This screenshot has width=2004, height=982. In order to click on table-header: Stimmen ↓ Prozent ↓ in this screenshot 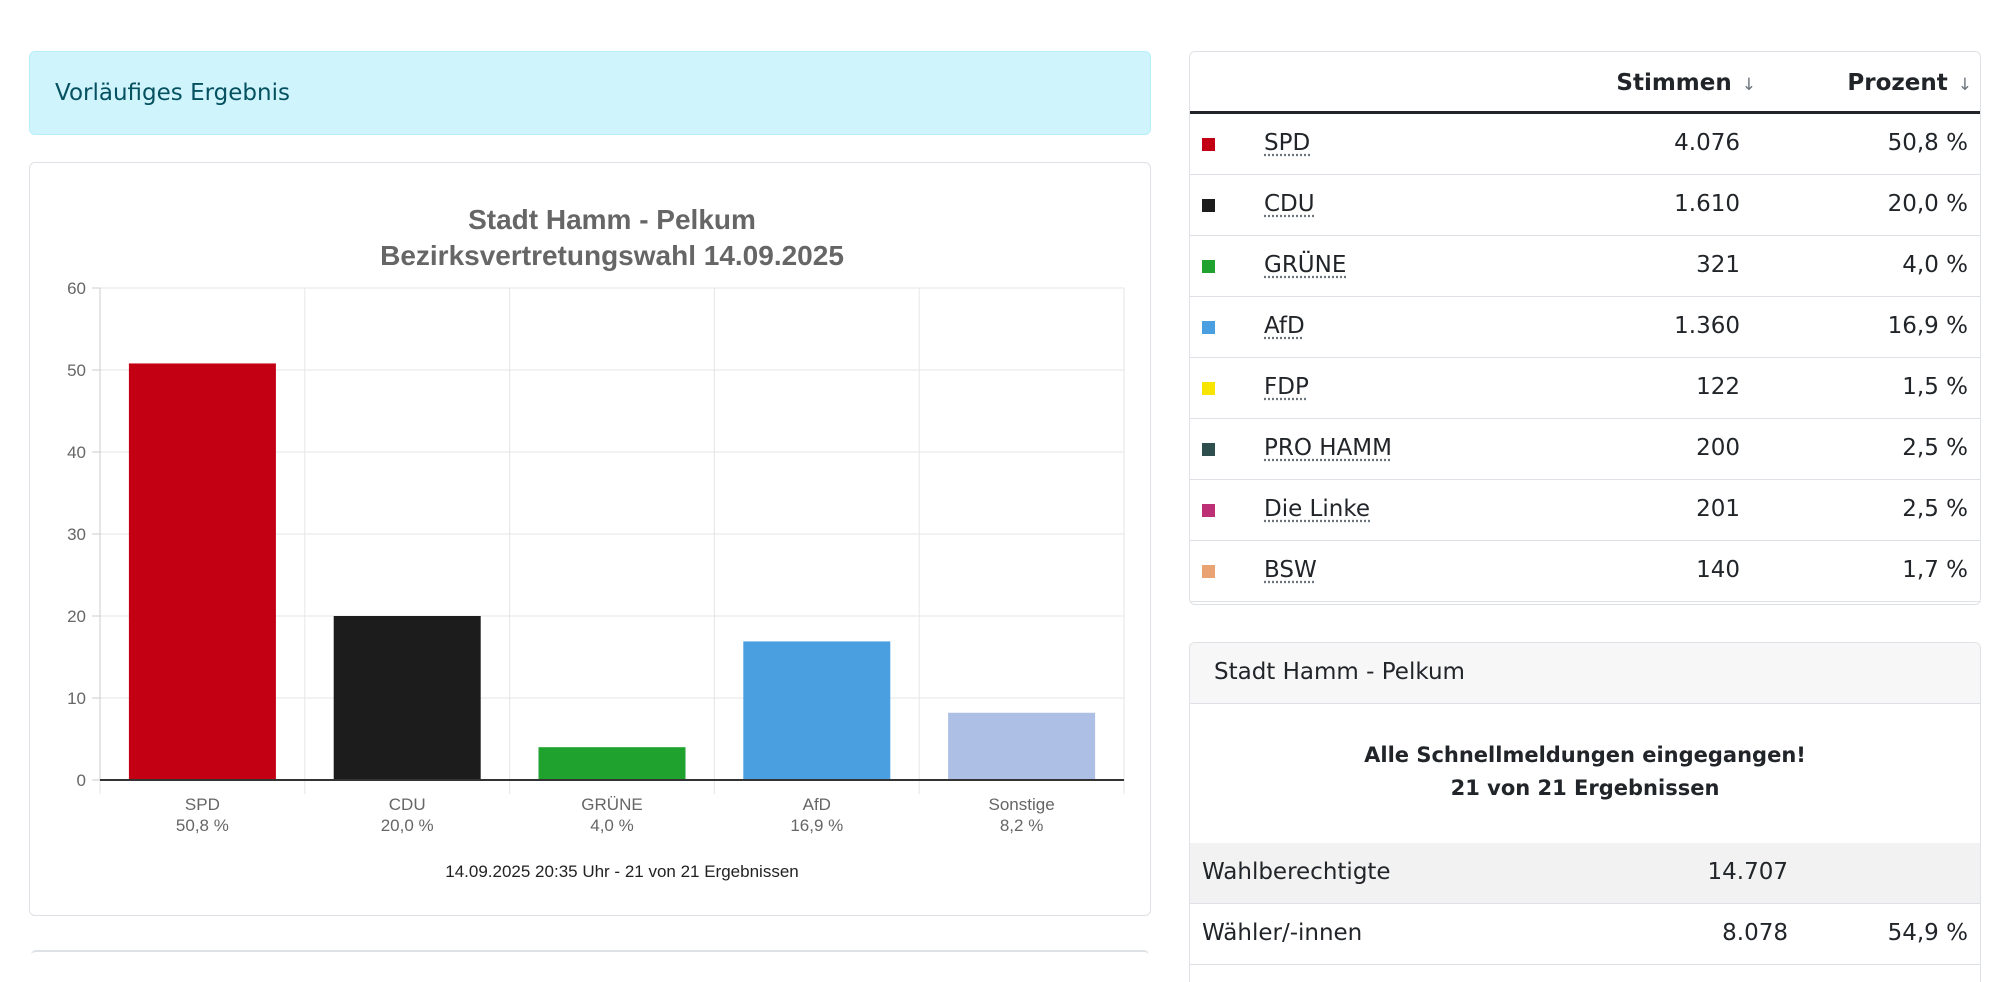, I will do `click(1585, 83)`.